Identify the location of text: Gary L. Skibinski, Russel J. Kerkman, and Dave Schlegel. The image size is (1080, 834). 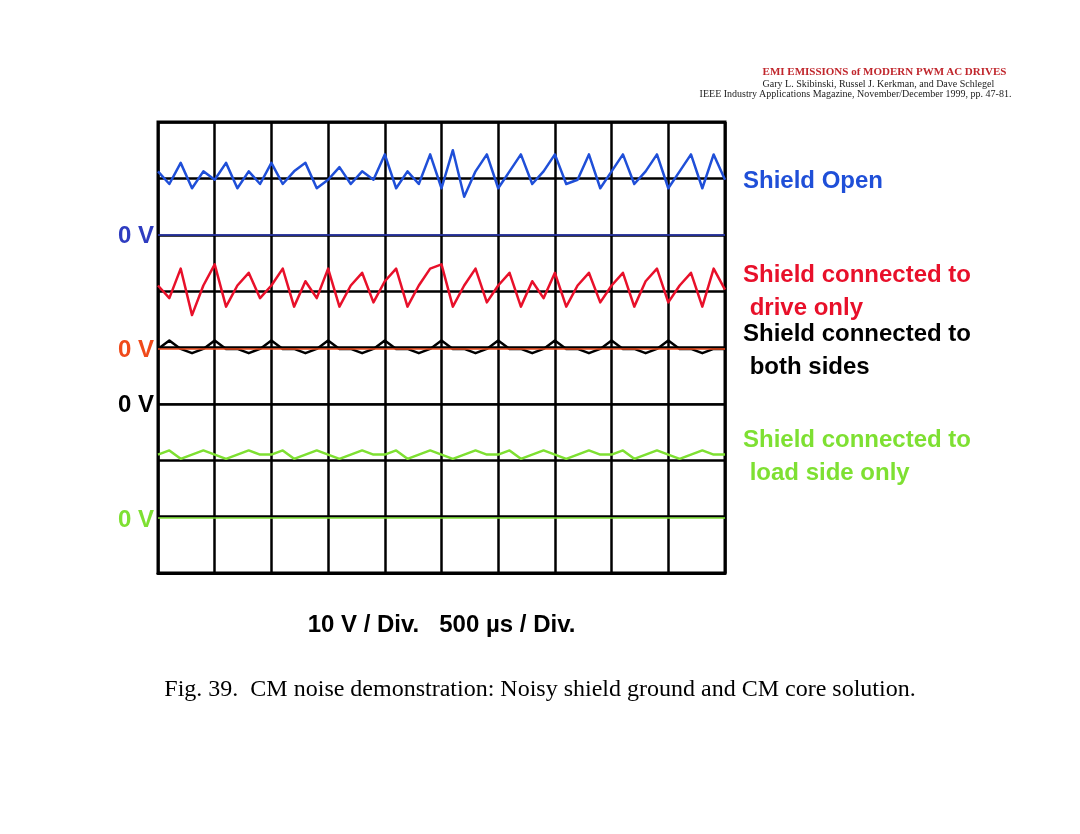
(878, 83).